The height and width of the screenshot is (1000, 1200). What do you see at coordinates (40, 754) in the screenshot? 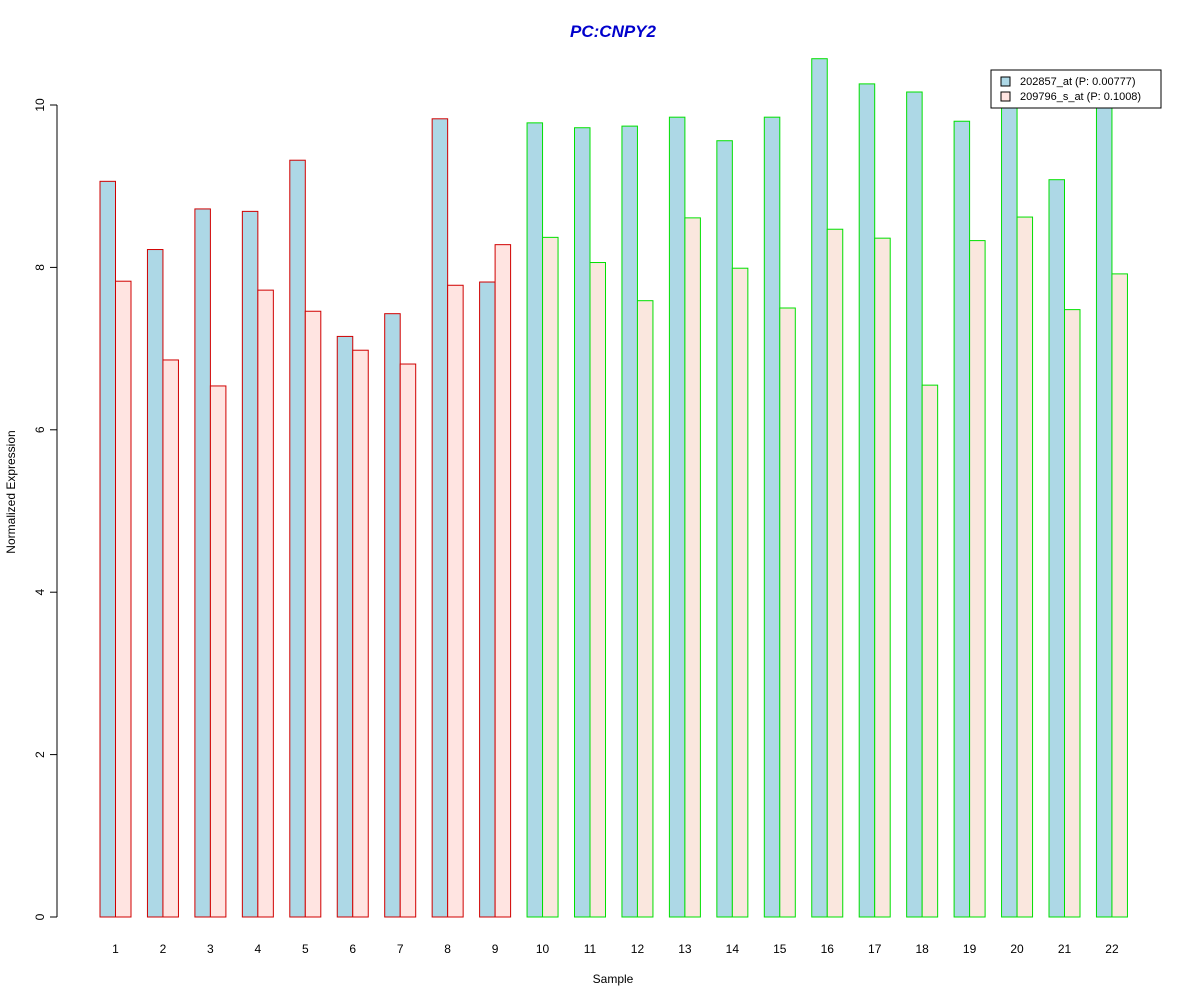
I see `y-tick-label: 2` at bounding box center [40, 754].